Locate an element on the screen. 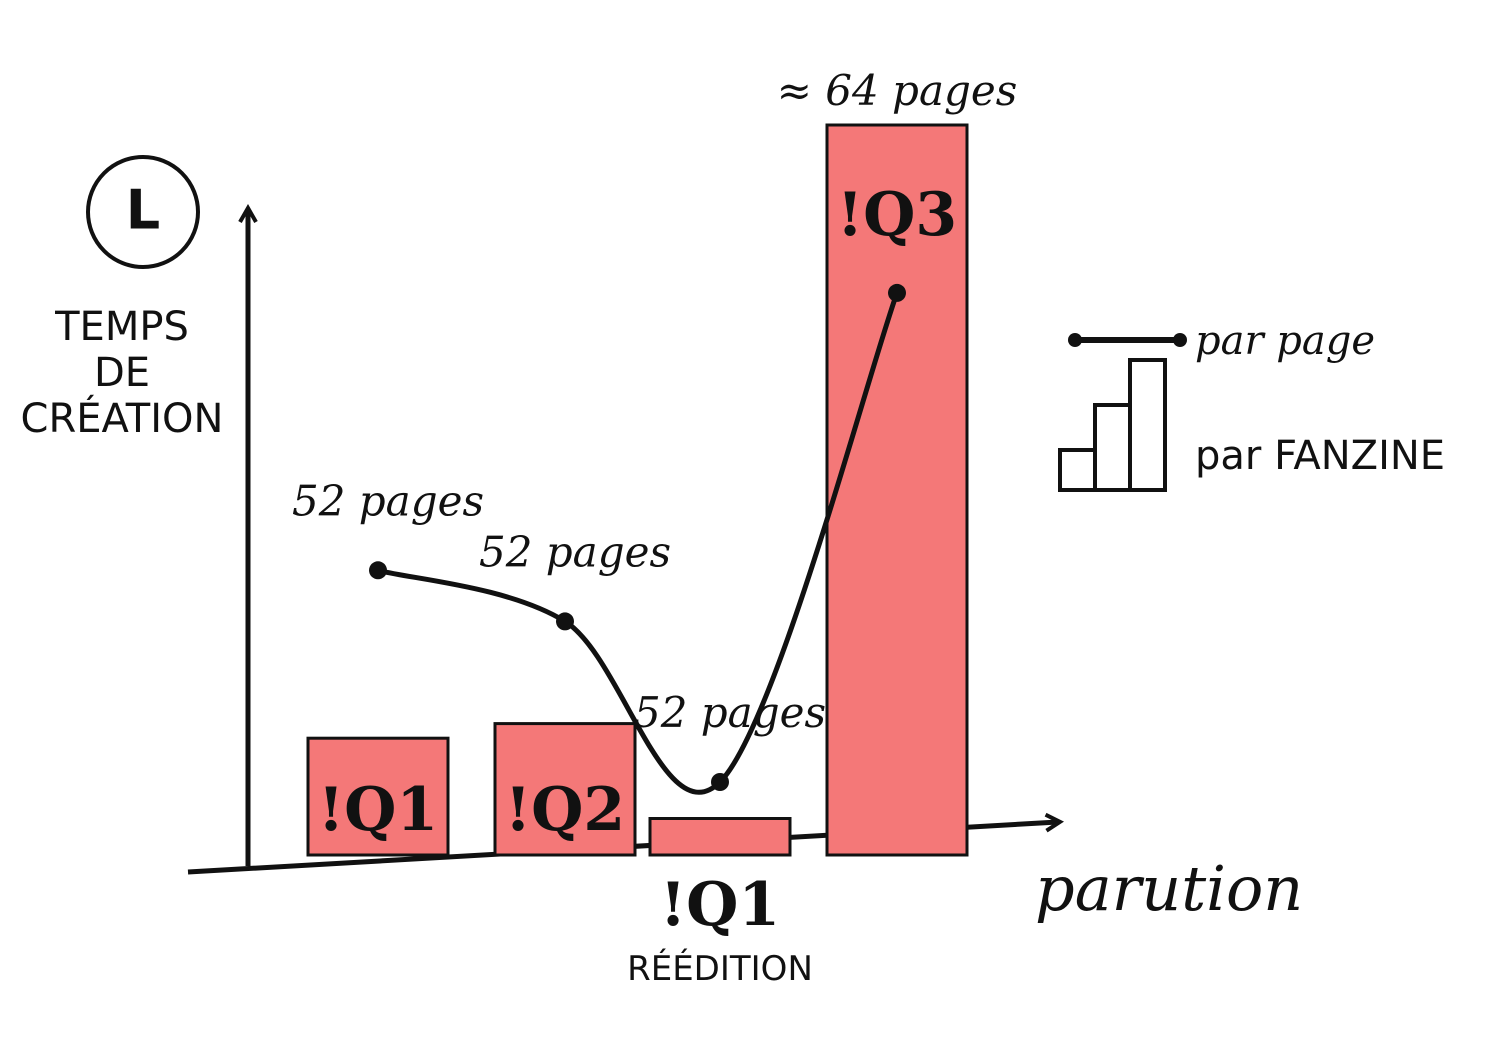 The width and height of the screenshot is (1511, 1048). y-axis-label-line: CRÉATION is located at coordinates (122, 418).